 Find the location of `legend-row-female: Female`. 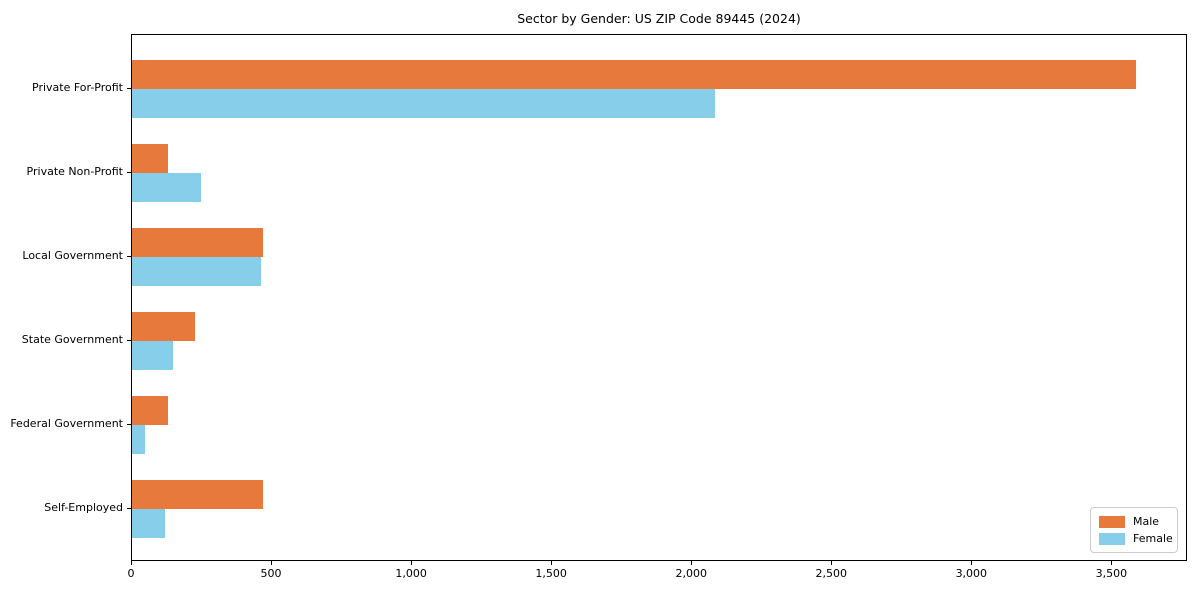

legend-row-female: Female is located at coordinates (1136, 538).